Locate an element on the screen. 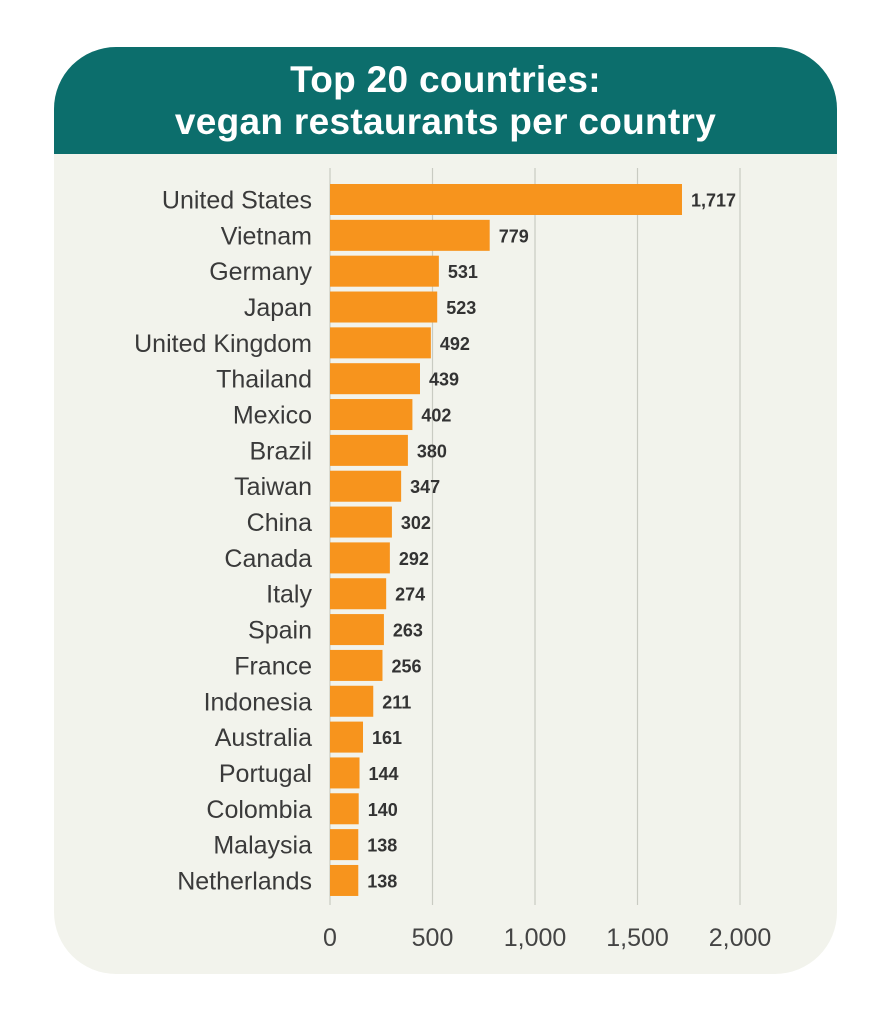  category-label: Colombia is located at coordinates (259, 810).